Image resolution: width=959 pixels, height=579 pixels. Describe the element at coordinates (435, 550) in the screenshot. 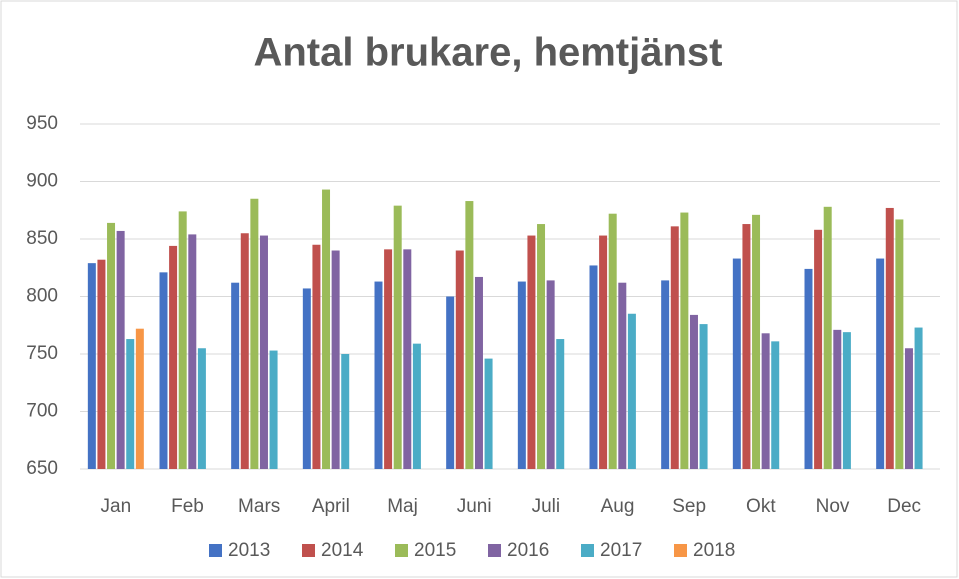

I see `legend-label: 2015` at that location.